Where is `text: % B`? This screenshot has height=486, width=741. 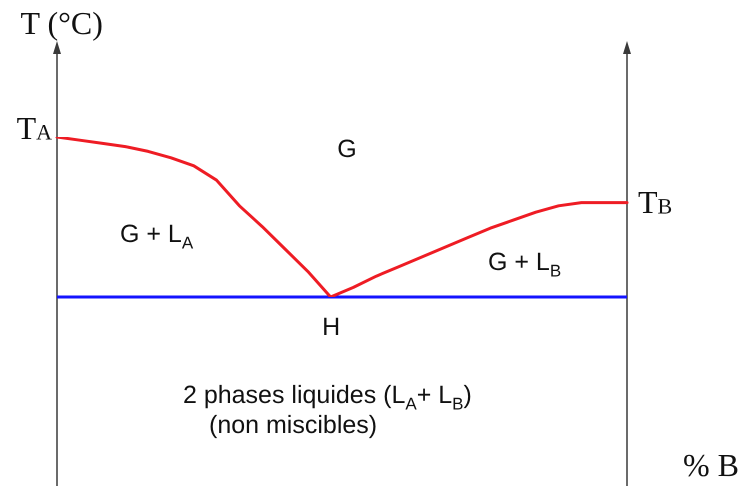 text: % B is located at coordinates (711, 465).